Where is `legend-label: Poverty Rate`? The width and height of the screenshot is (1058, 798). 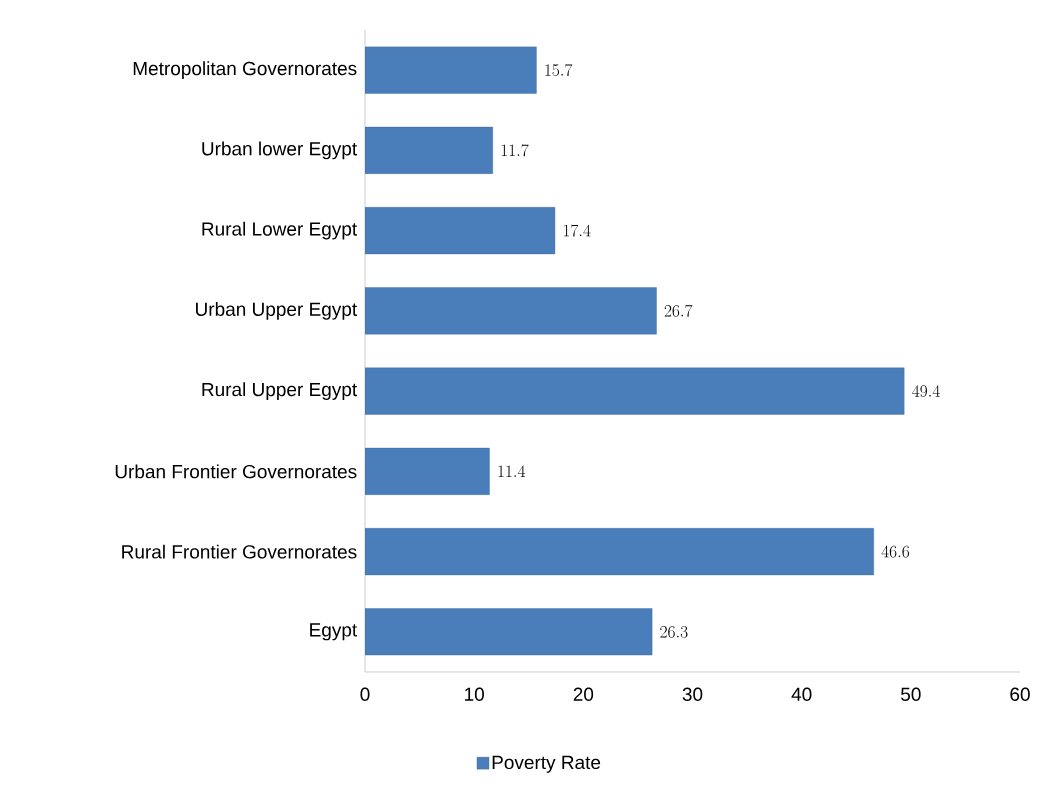
legend-label: Poverty Rate is located at coordinates (546, 764).